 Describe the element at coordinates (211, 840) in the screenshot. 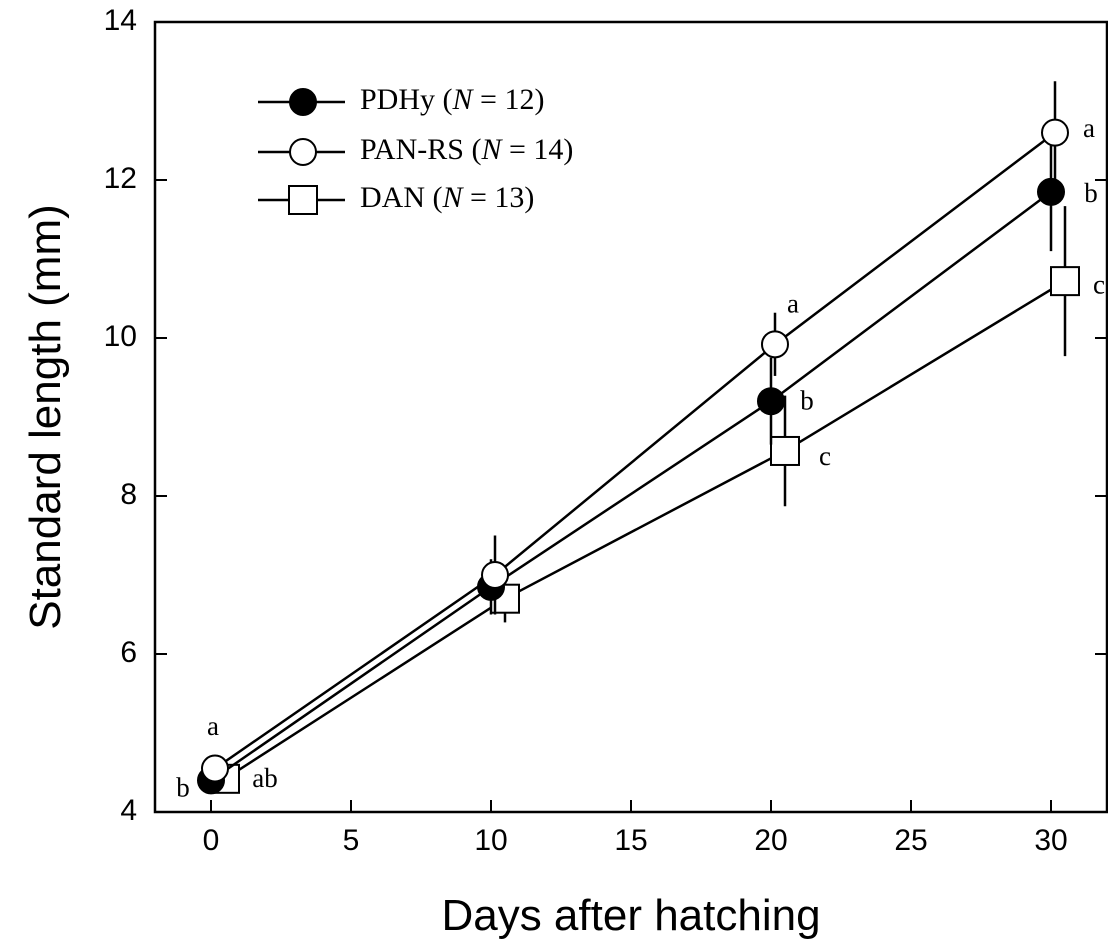

I see `x-tick-label: 0` at that location.